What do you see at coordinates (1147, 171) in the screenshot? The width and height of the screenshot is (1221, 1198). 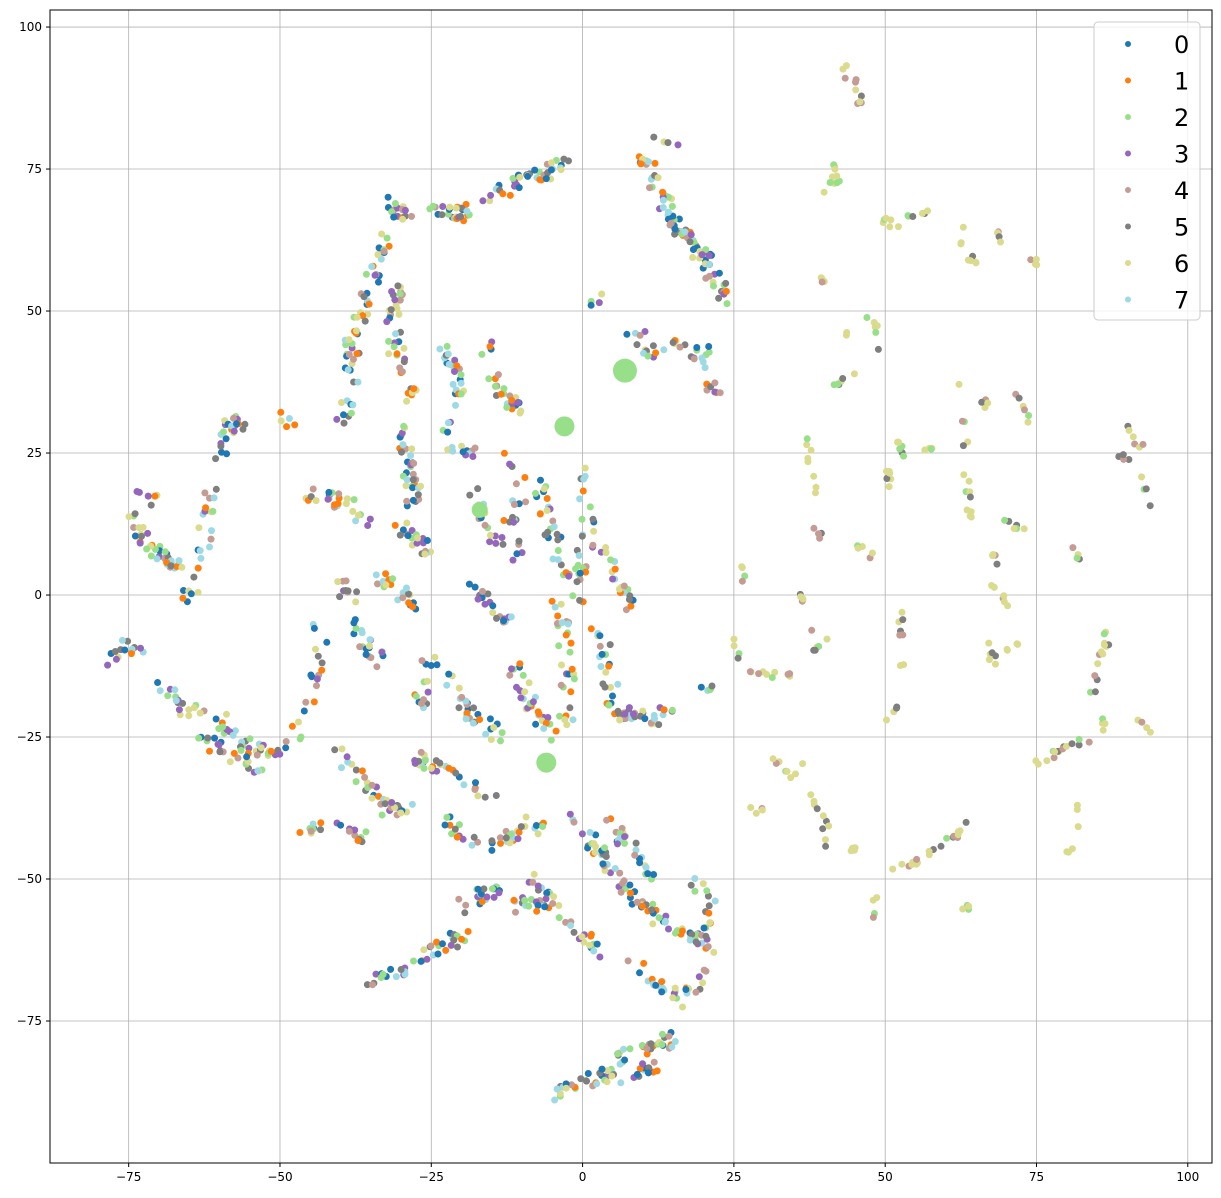 I see `legend: 0 1 2 3 4 5 6 7` at bounding box center [1147, 171].